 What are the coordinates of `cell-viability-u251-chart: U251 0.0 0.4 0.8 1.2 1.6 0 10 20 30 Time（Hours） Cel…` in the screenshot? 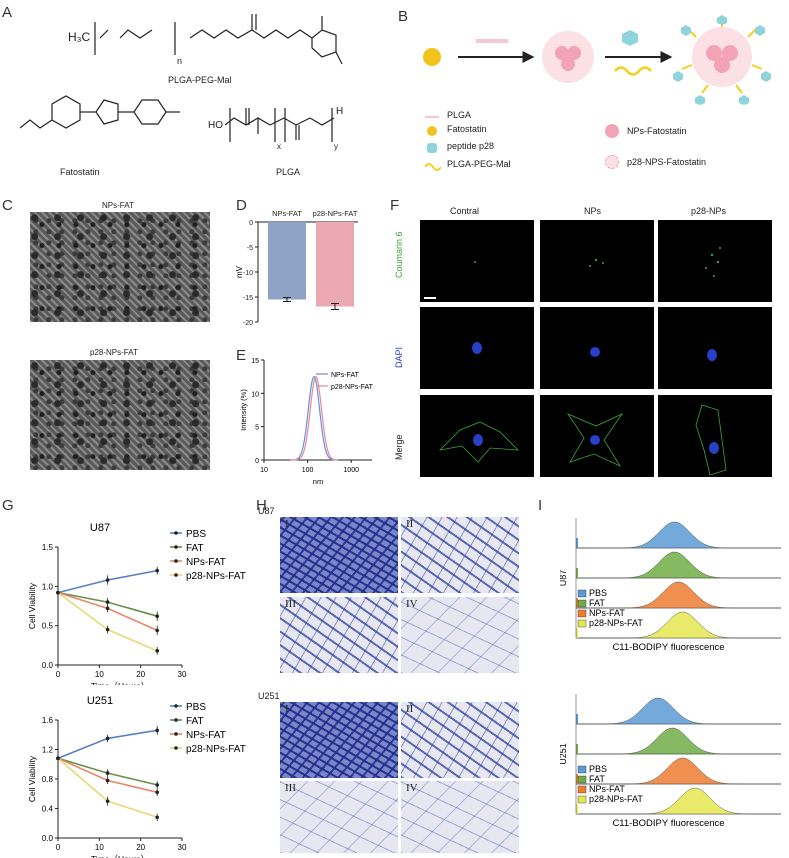 It's located at (136, 776).